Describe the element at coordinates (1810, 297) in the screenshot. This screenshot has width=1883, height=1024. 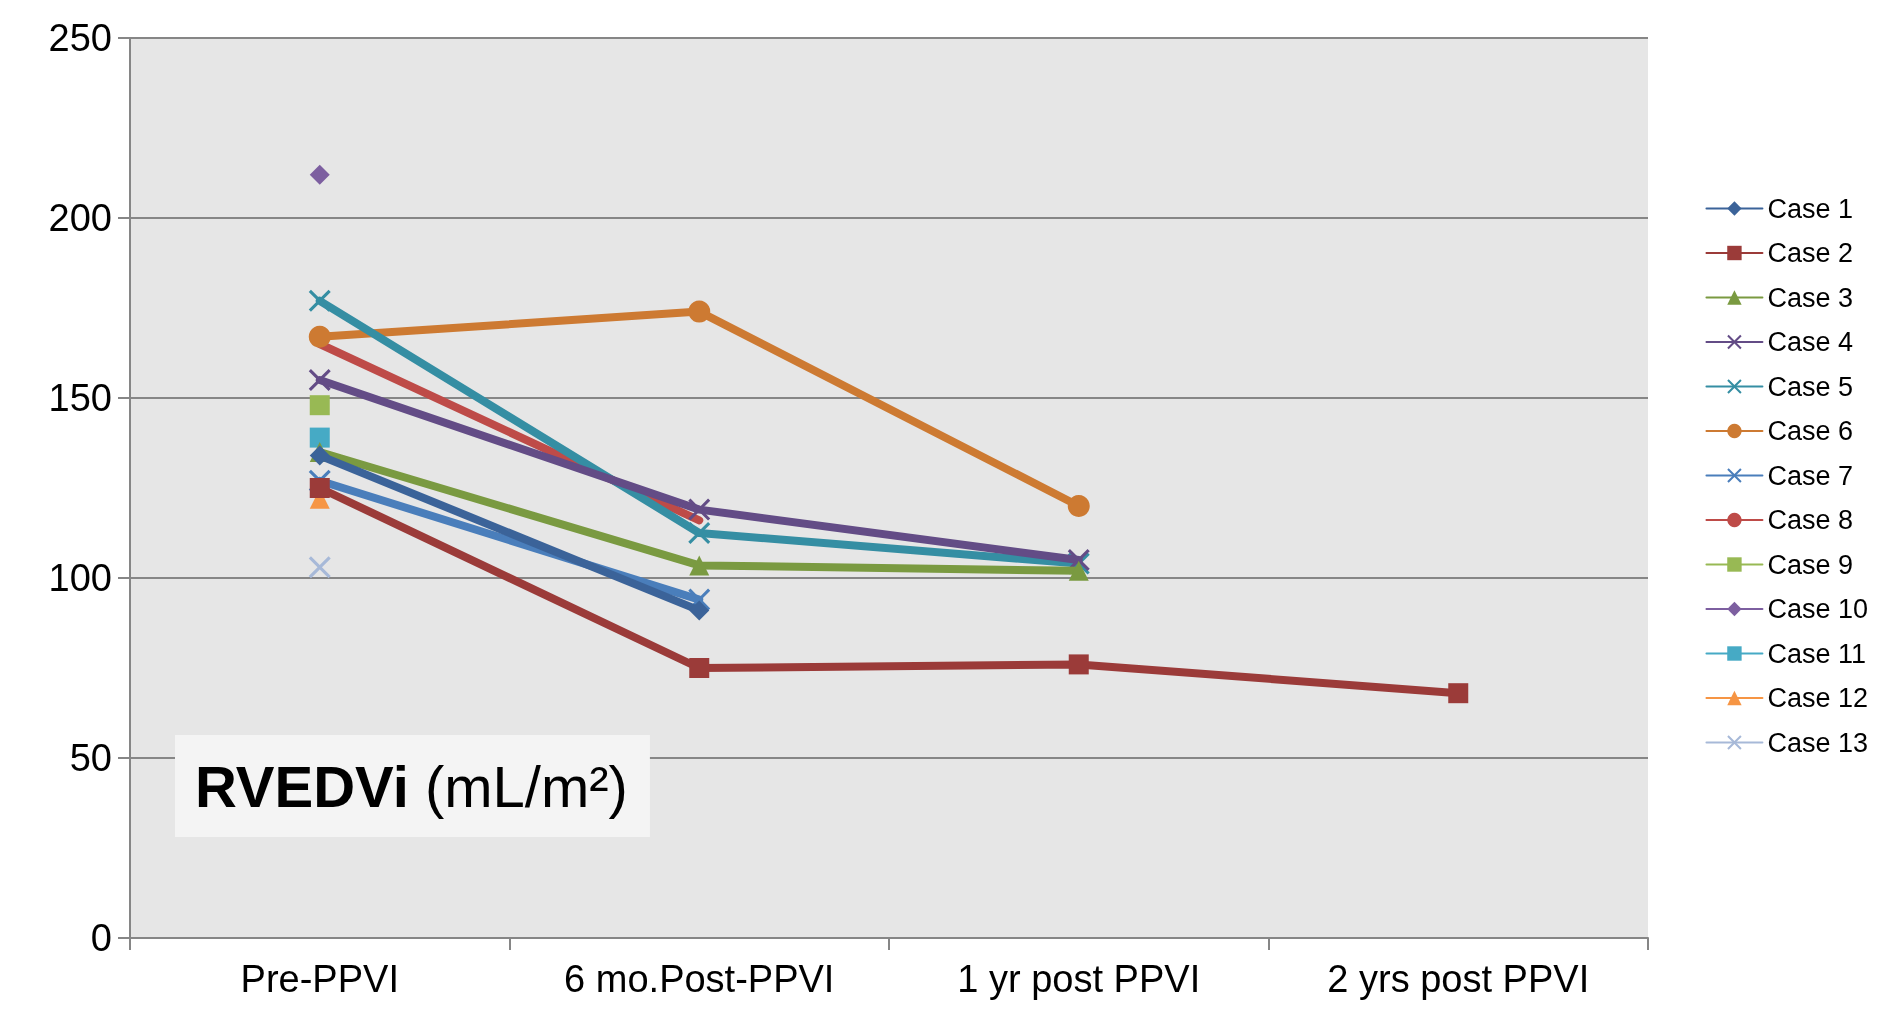
I see `legend-label: Case 3` at that location.